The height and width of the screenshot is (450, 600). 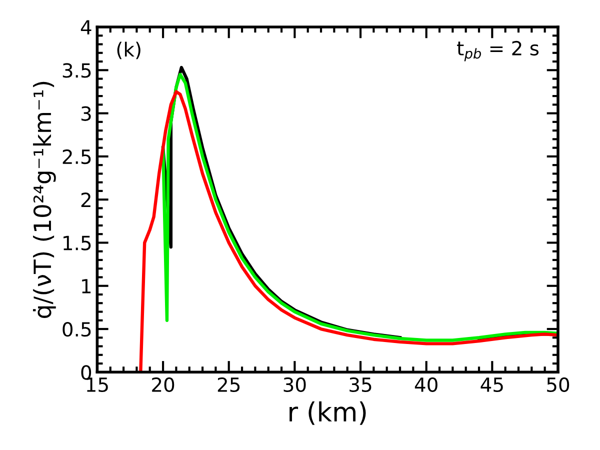 What do you see at coordinates (328, 413) in the screenshot?
I see `x-axis-title: r (km)` at bounding box center [328, 413].